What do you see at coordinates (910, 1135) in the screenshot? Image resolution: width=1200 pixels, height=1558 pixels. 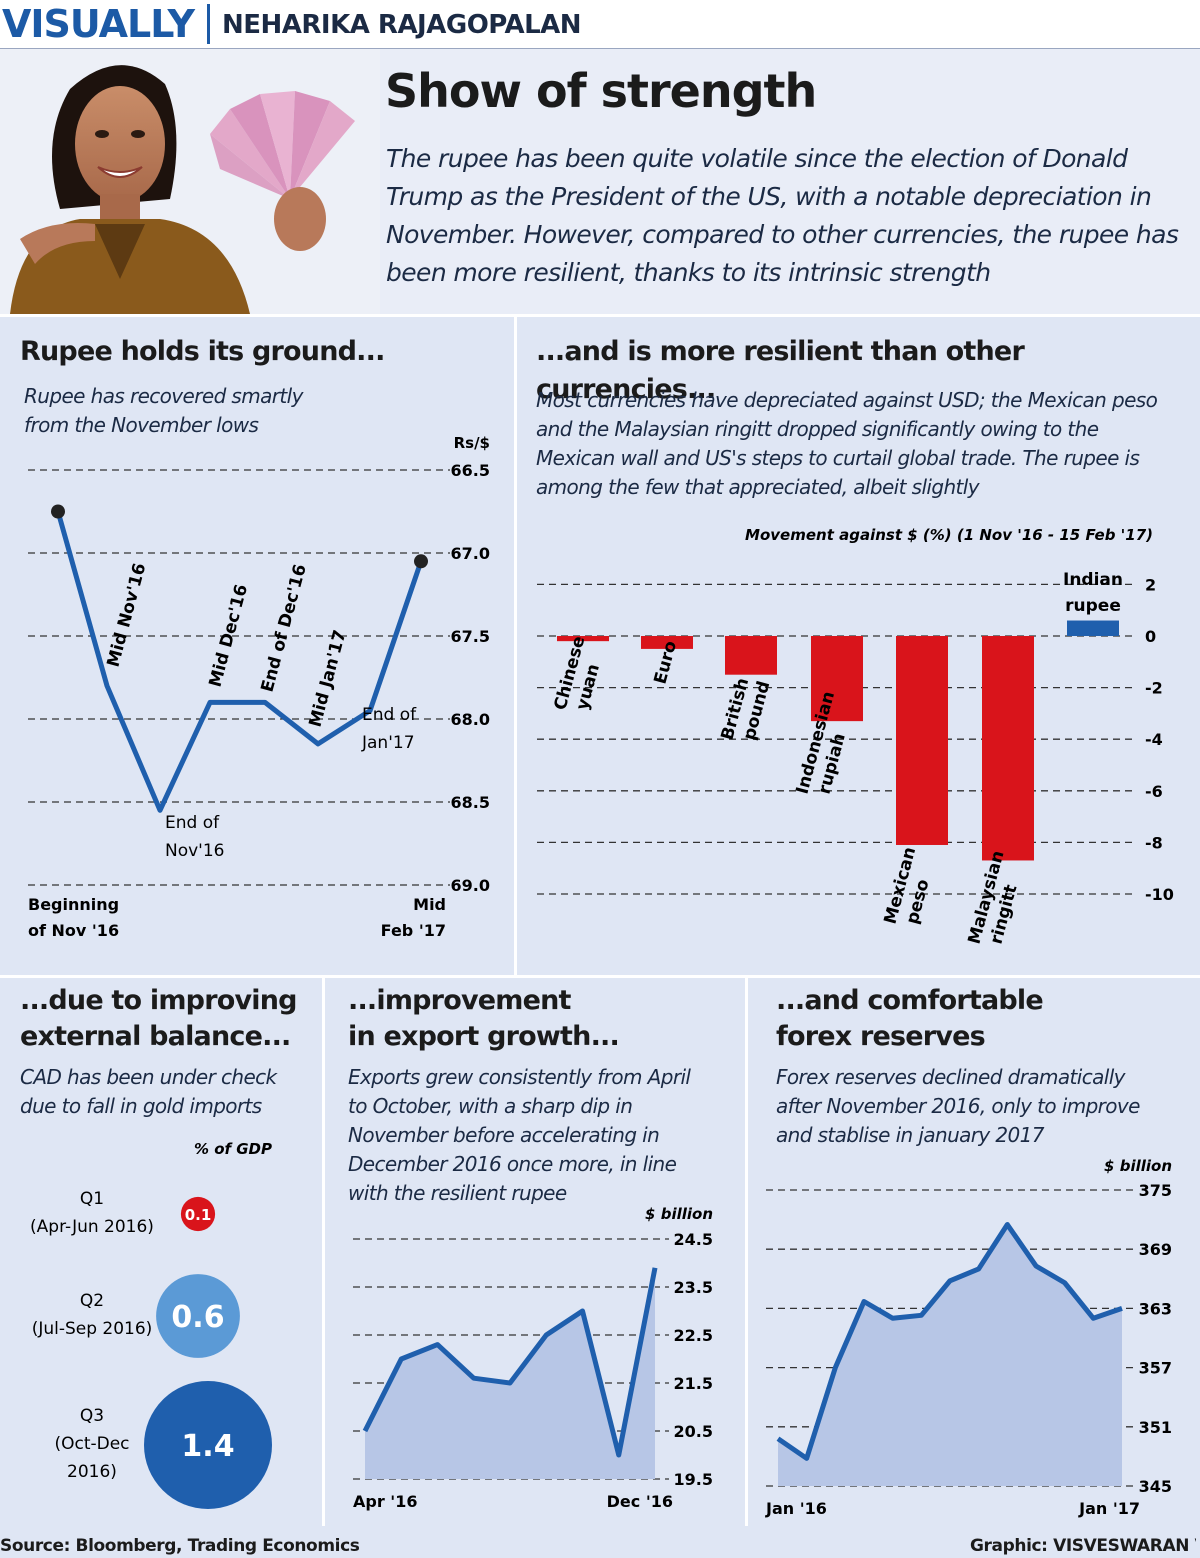 I see `forex-panel-subtitle-3: and stablise in january 2017` at bounding box center [910, 1135].